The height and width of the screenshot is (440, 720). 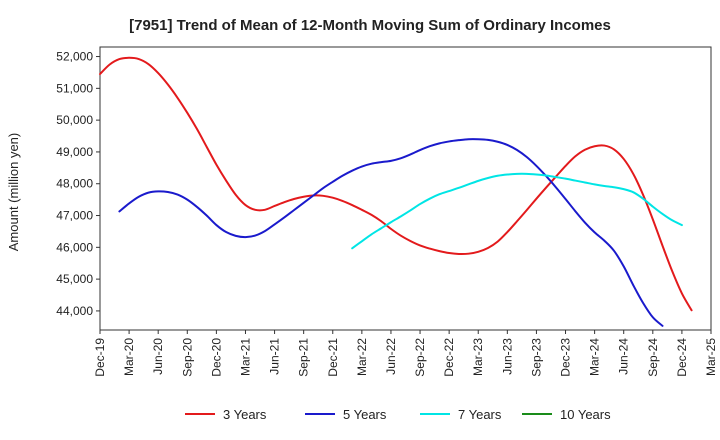 What do you see at coordinates (275, 356) in the screenshot?
I see `x-tick-label: Jun-21` at bounding box center [275, 356].